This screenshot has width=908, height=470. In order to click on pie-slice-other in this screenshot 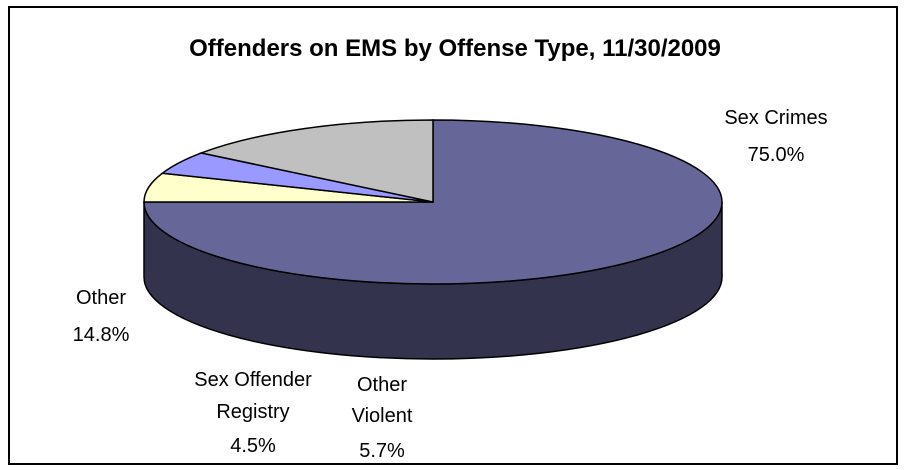, I will do `click(316, 161)`.